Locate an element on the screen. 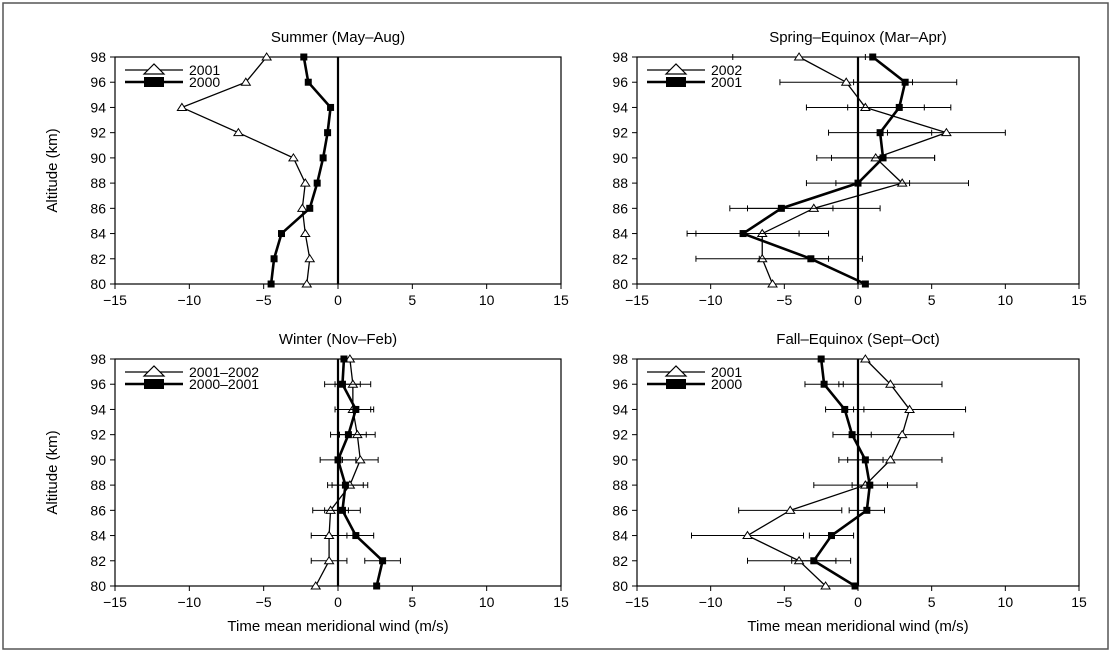  y-tick-label: 98 is located at coordinates (98, 359).